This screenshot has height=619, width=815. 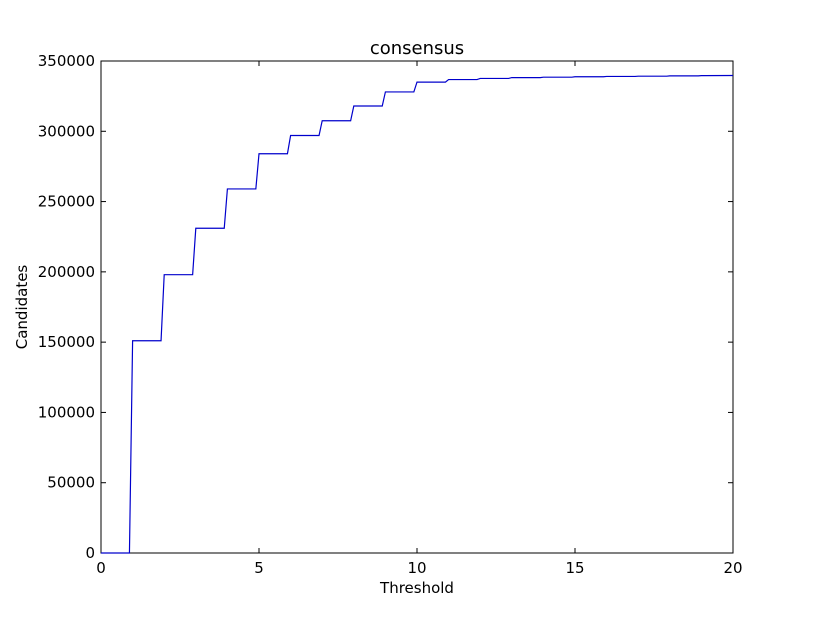 I want to click on y-tick-label: 200000, so click(x=66, y=272).